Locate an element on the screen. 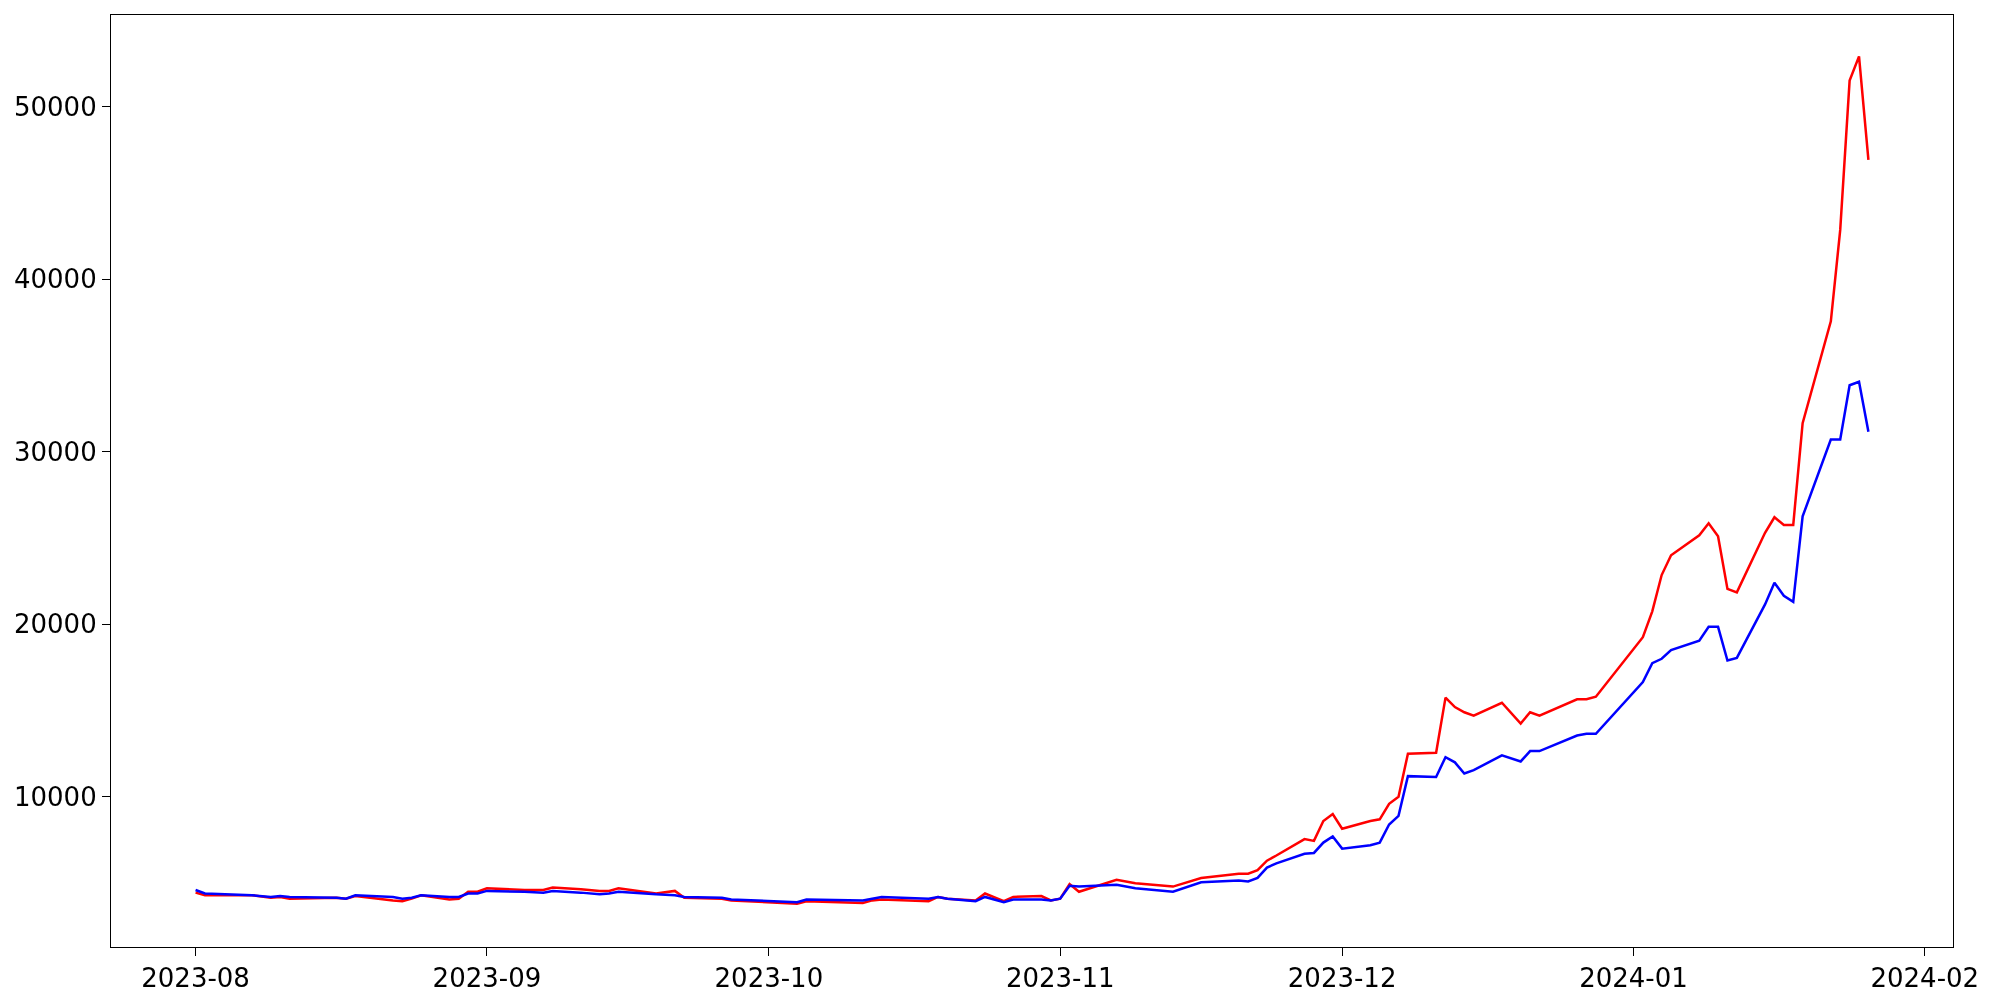  y-tick-label: 10000 is located at coordinates (55, 796).